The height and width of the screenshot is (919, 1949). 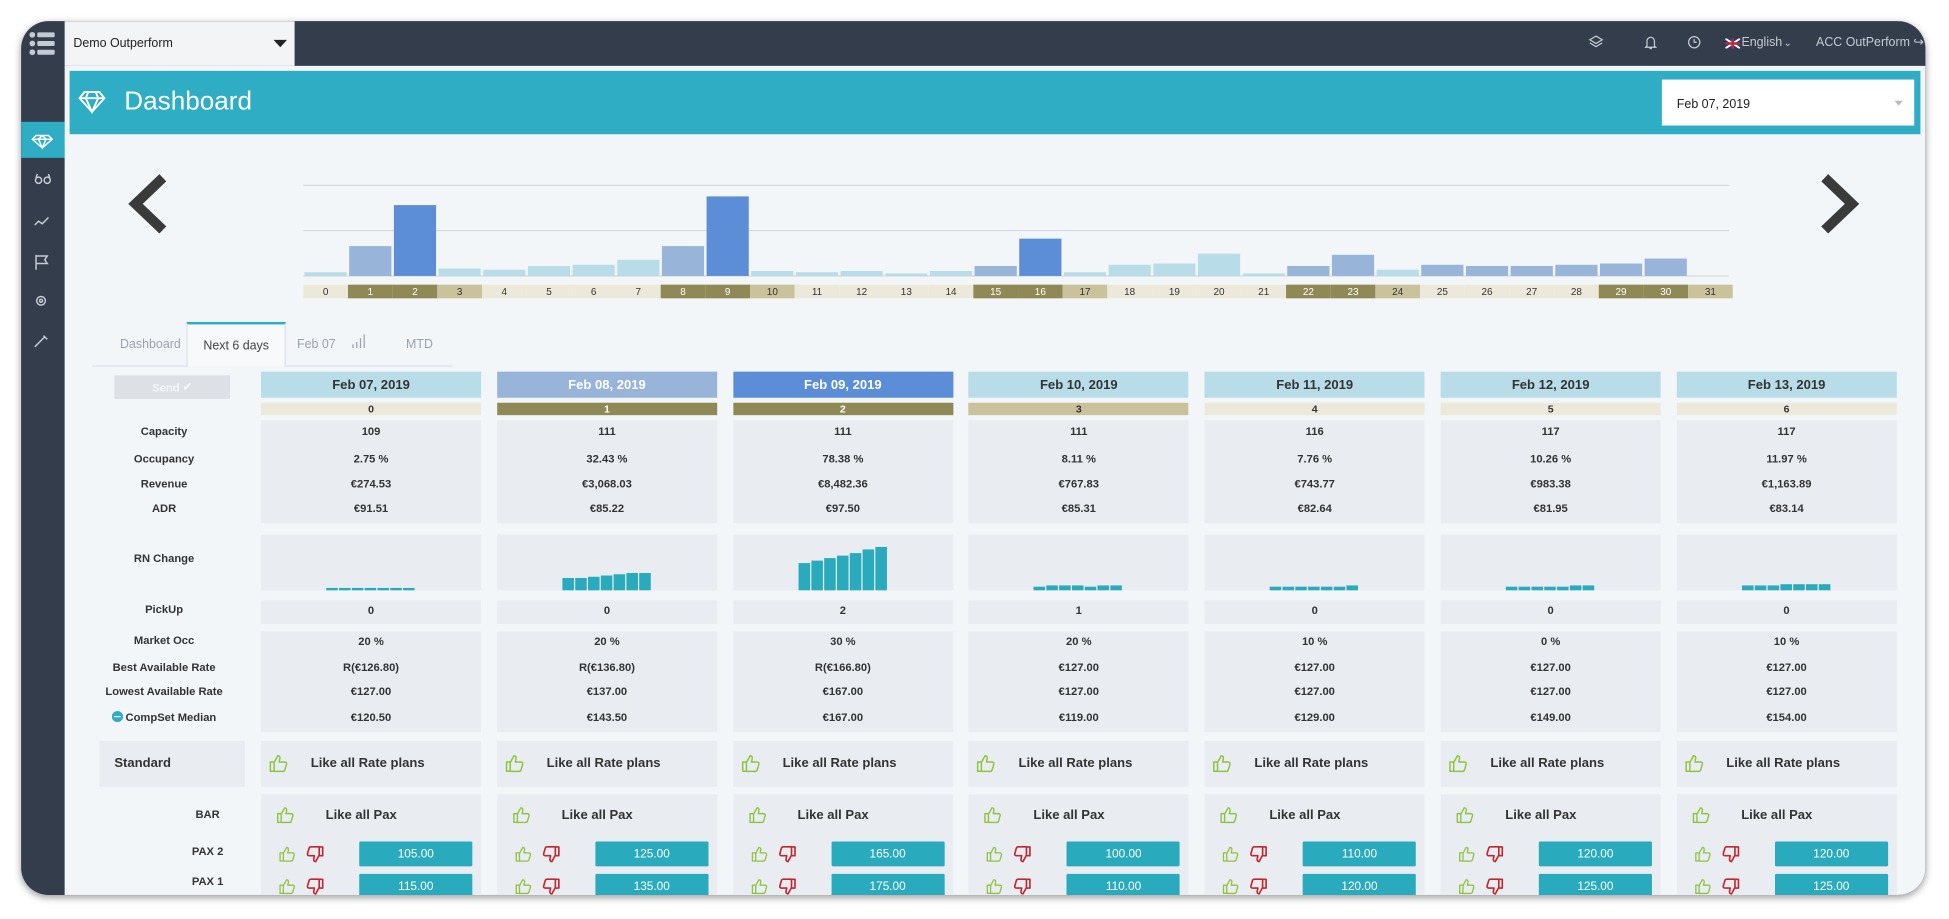 What do you see at coordinates (42, 43) in the screenshot?
I see `menu-icon` at bounding box center [42, 43].